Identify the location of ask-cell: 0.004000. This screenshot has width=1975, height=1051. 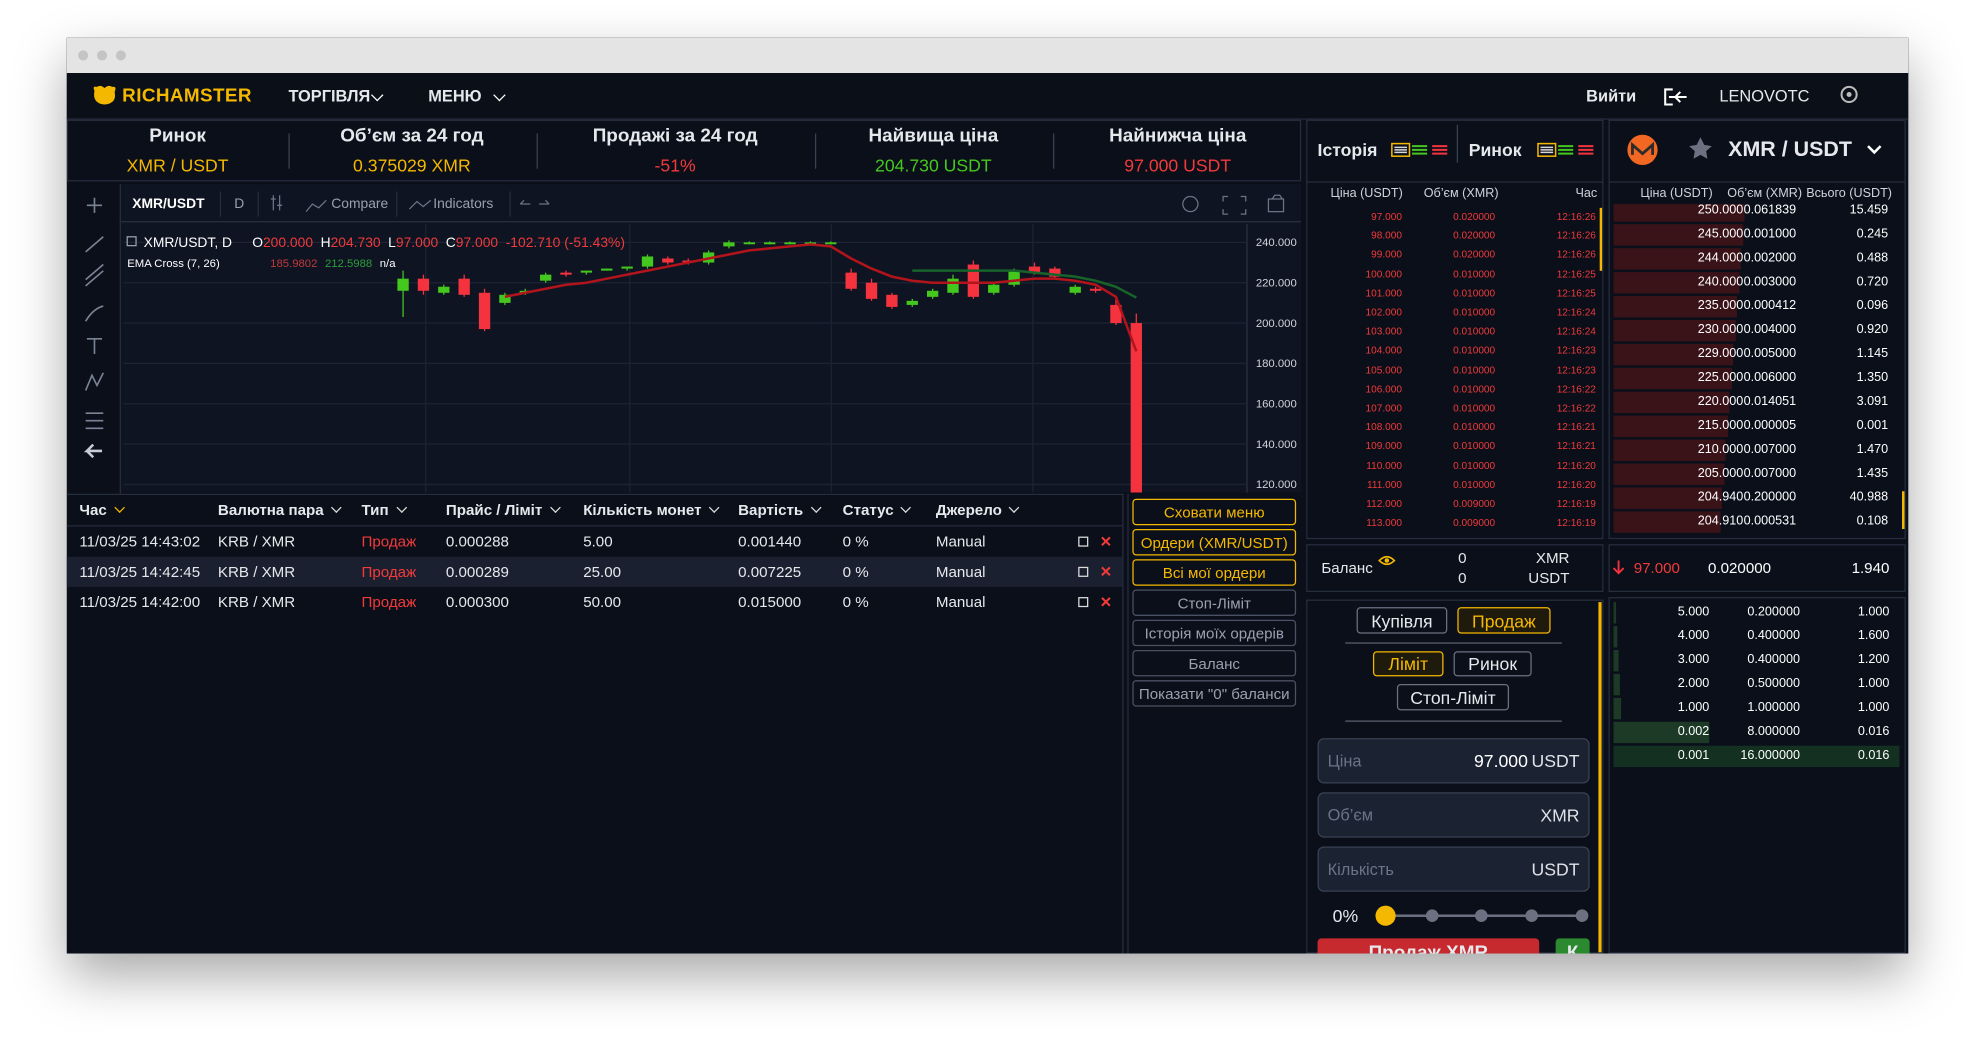
(1770, 330).